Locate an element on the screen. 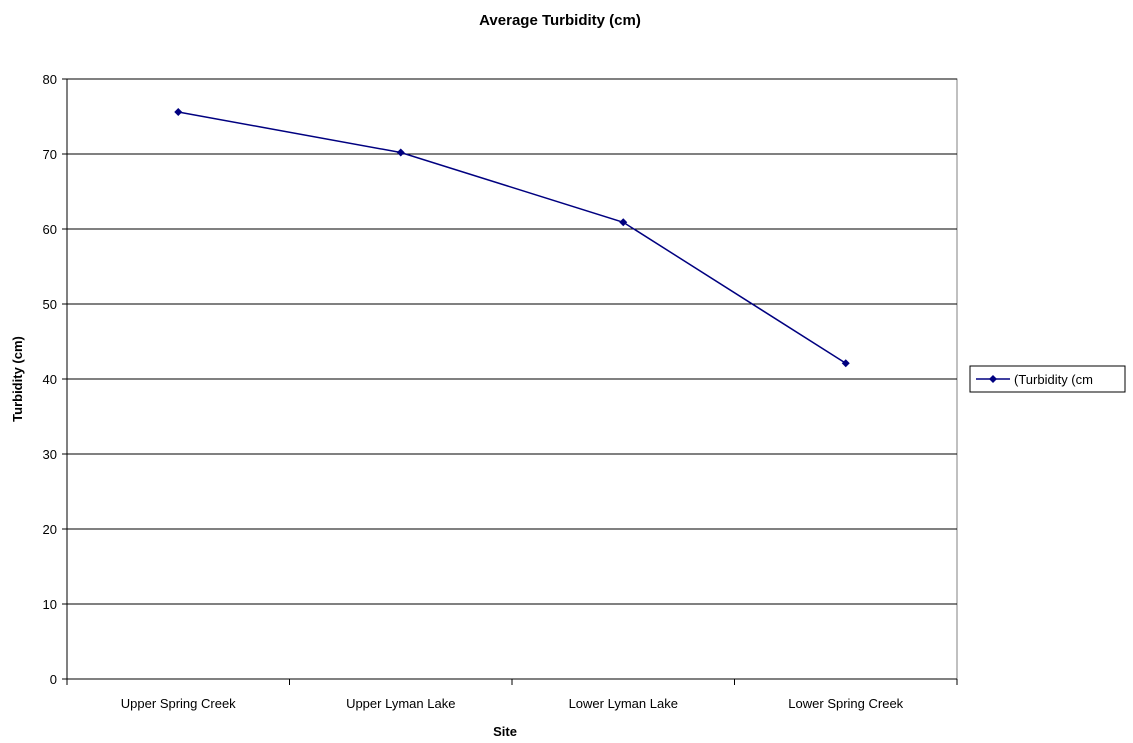 This screenshot has height=743, width=1133. y-tick-label: 70 is located at coordinates (50, 154).